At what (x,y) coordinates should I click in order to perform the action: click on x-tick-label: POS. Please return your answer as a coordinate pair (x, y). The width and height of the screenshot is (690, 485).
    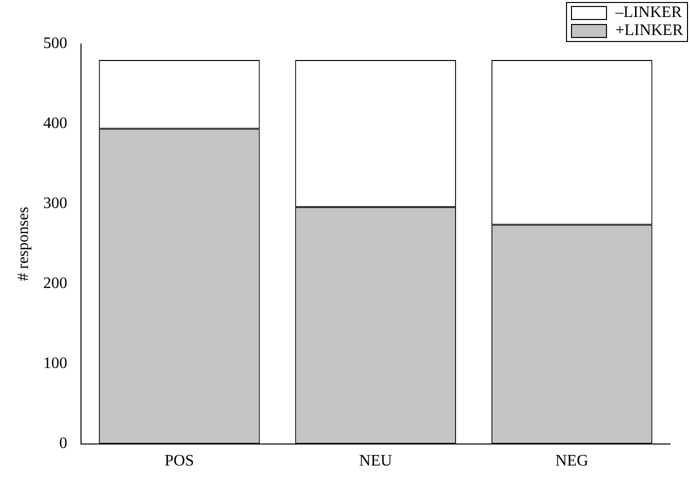
    Looking at the image, I should click on (179, 461).